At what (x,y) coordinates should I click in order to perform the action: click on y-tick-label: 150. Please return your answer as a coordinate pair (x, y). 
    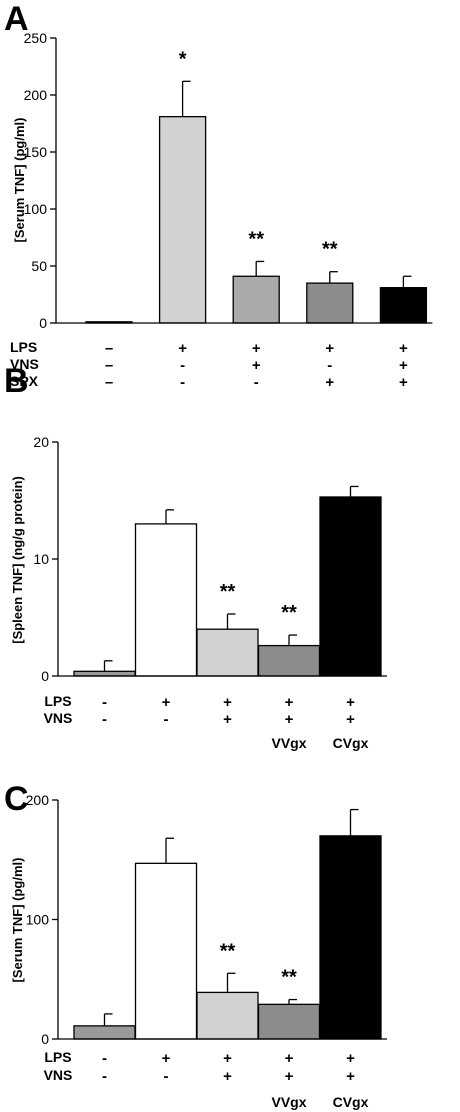
    Looking at the image, I should click on (36, 152).